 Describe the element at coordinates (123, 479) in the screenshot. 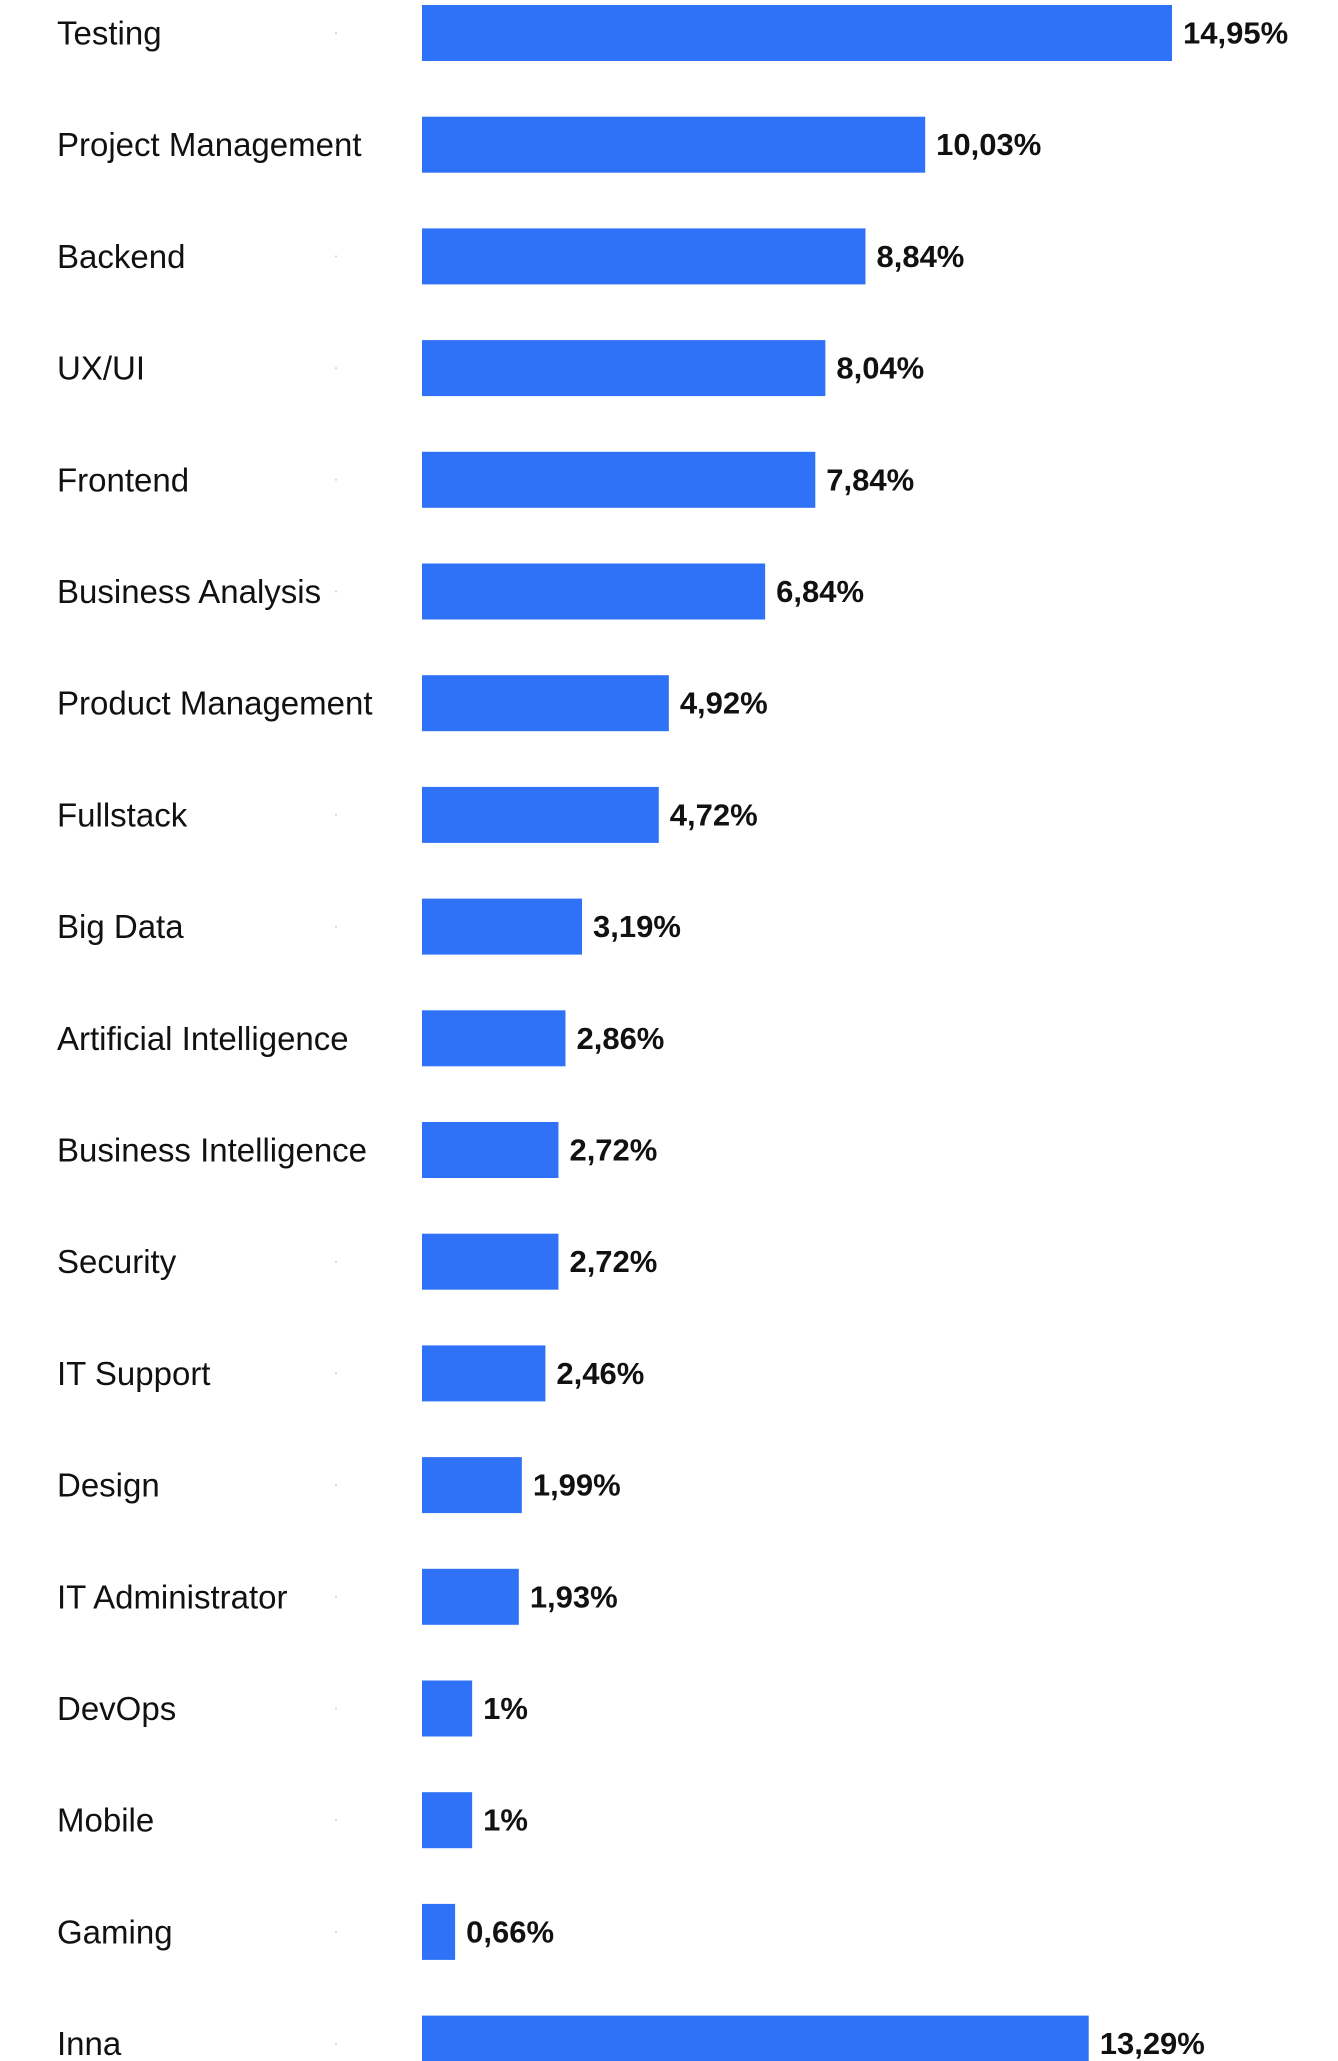

I see `category-label: Frontend` at that location.